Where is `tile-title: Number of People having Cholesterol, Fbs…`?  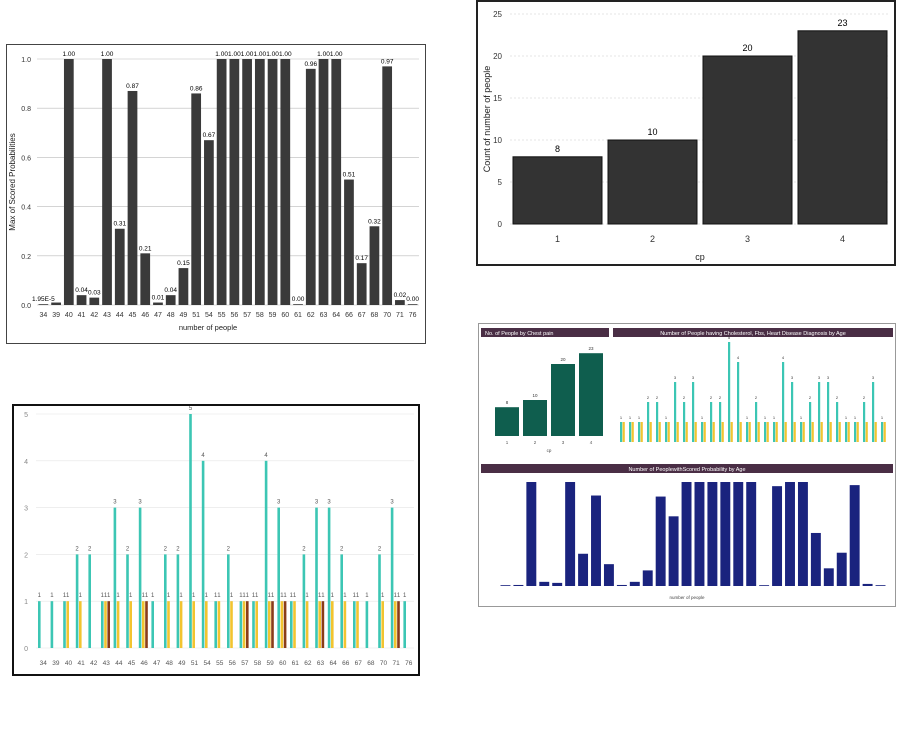 tile-title: Number of People having Cholesterol, Fbs… is located at coordinates (753, 334).